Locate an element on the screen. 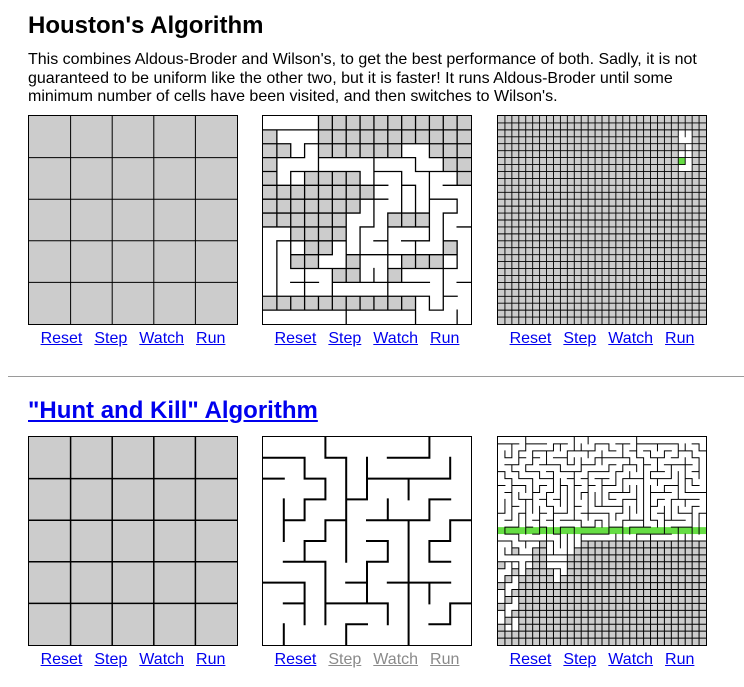 This screenshot has width=744, height=687. hunt-kill-controls-2: Reset Step Watch Run is located at coordinates (367, 660).